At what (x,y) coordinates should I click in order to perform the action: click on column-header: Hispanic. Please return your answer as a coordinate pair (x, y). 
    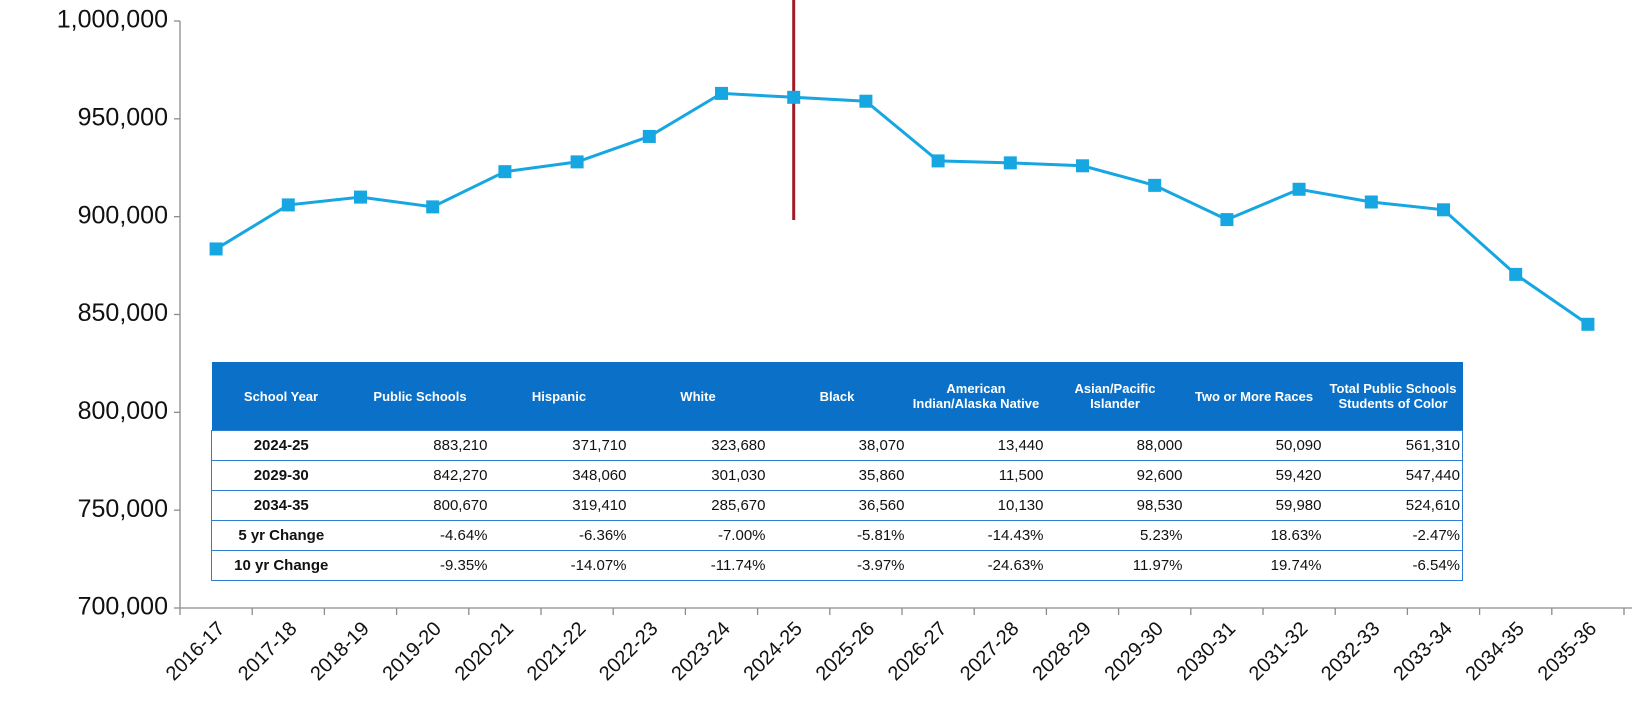
    Looking at the image, I should click on (559, 396).